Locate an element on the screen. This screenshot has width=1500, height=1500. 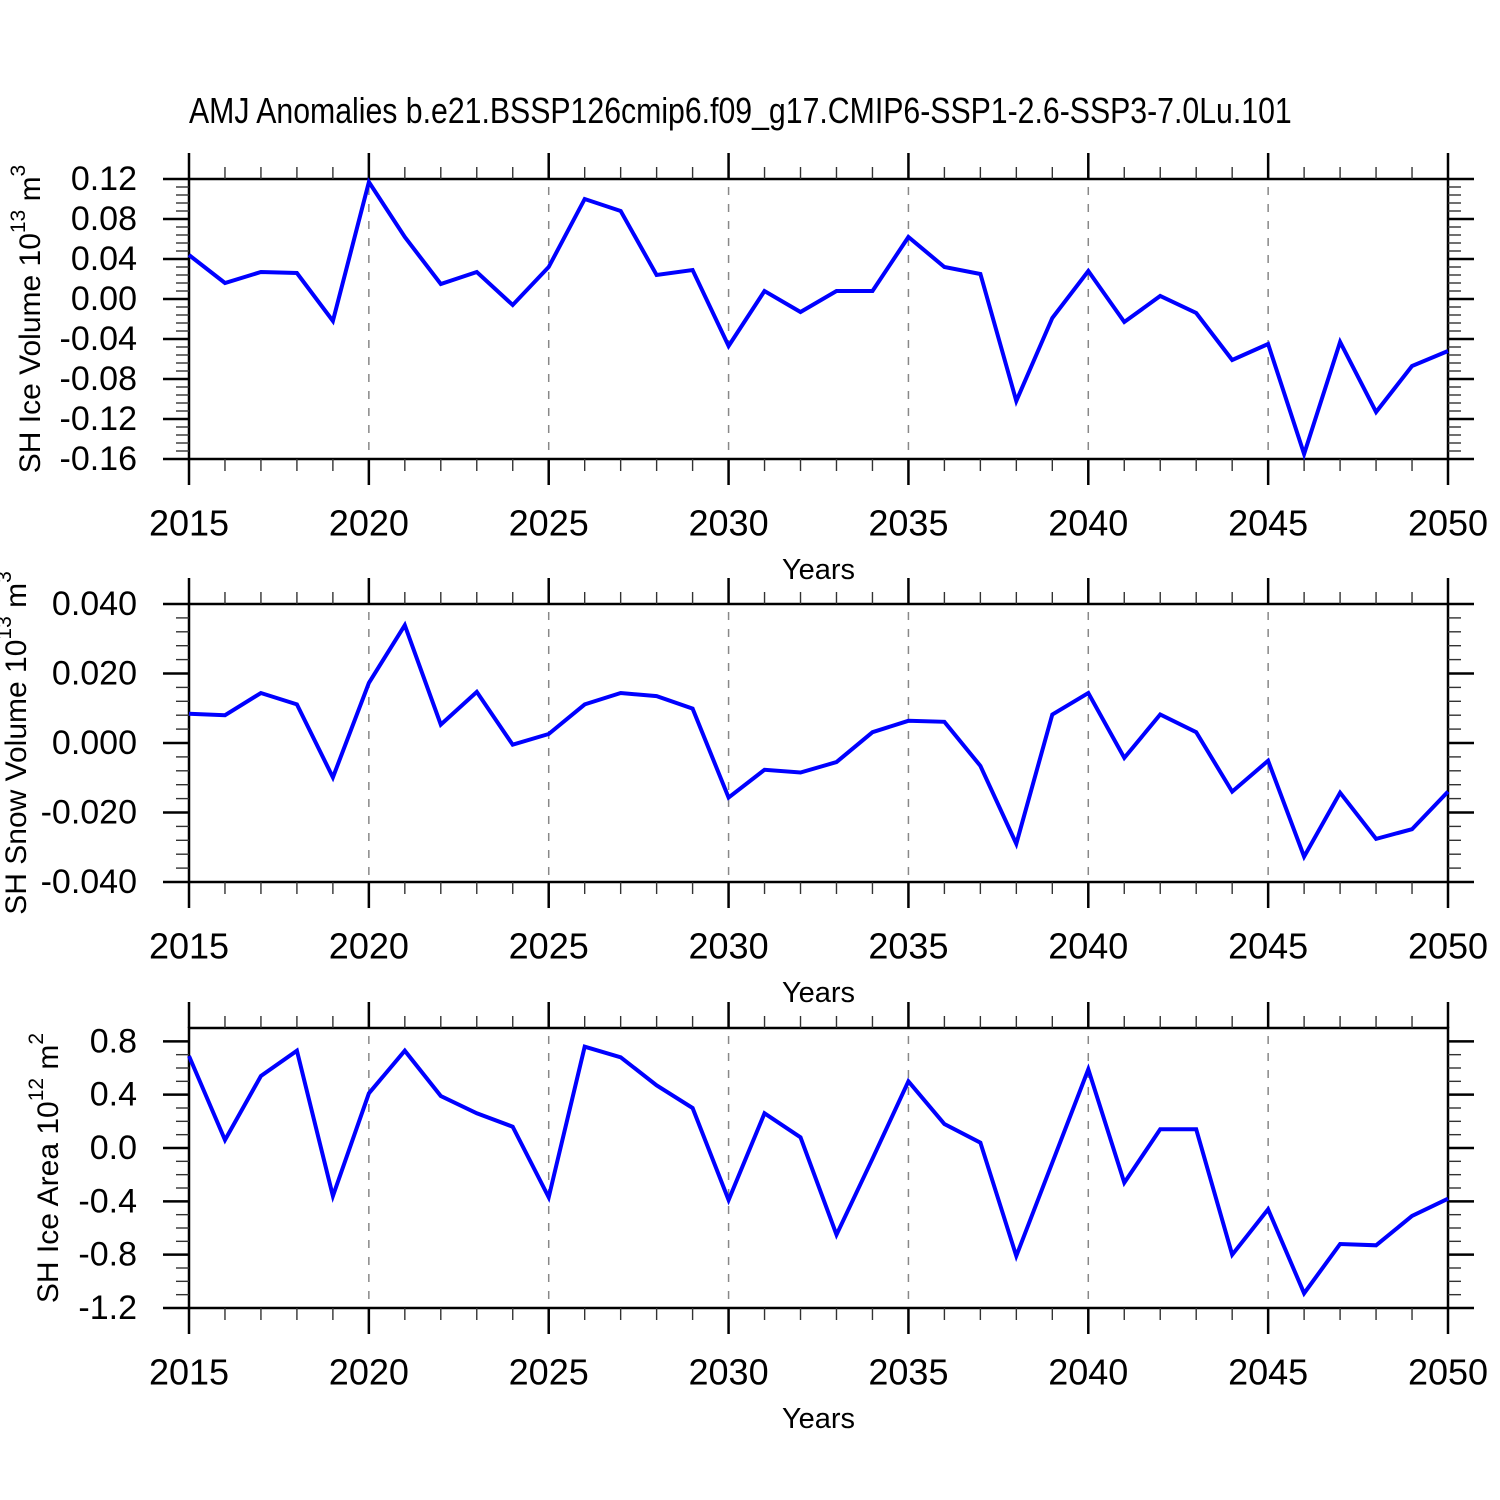
y-axis-title: SH Ice Volume 1013 m3 is located at coordinates (27, 319).